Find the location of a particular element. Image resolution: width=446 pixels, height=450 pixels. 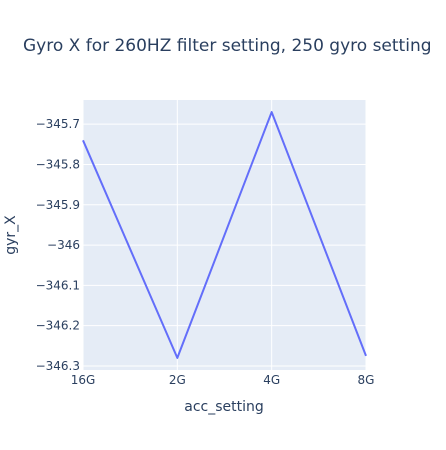

x-tick-label: 16G is located at coordinates (83, 380).